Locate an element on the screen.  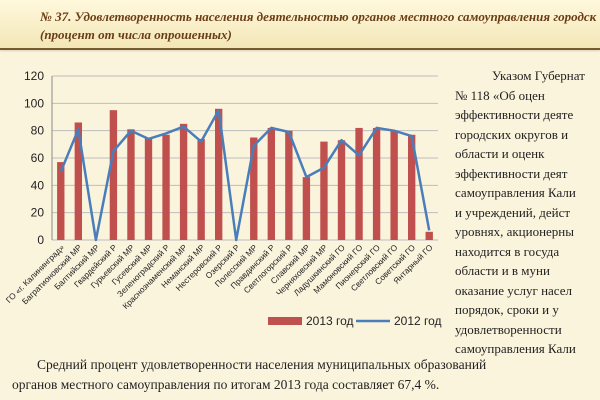
y-tick-label: 40 is located at coordinates (38, 185).